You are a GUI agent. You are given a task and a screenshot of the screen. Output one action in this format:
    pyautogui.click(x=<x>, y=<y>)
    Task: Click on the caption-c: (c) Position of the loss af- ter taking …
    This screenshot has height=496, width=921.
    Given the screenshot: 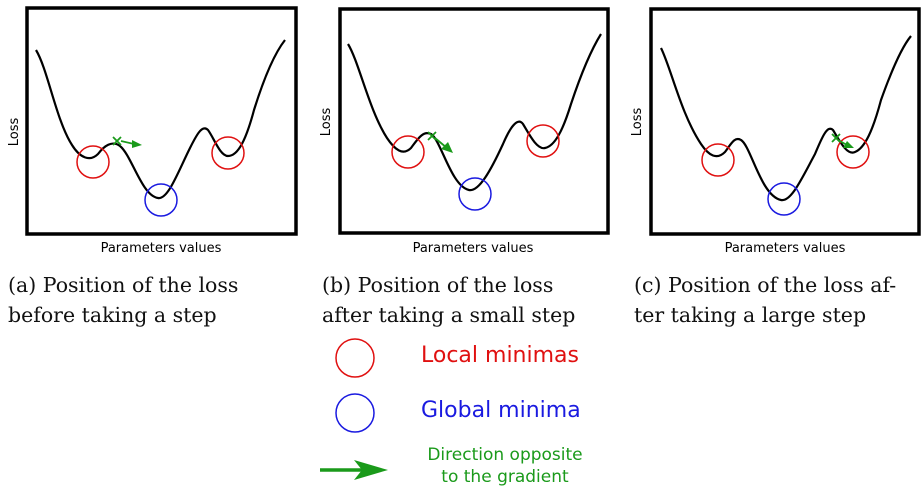 What is the action you would take?
    pyautogui.click(x=776, y=300)
    